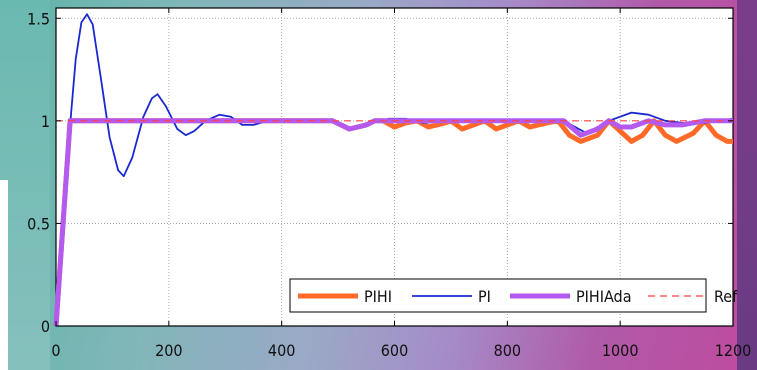  What do you see at coordinates (25, 185) in the screenshot?
I see `background-left-panel` at bounding box center [25, 185].